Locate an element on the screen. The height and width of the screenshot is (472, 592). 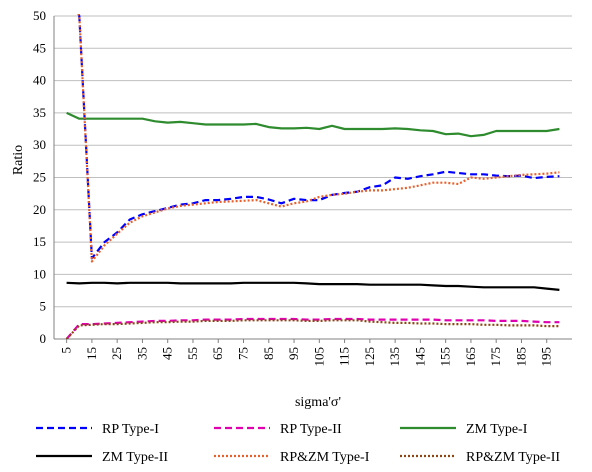
y-tick-label: 50 is located at coordinates (39, 15).